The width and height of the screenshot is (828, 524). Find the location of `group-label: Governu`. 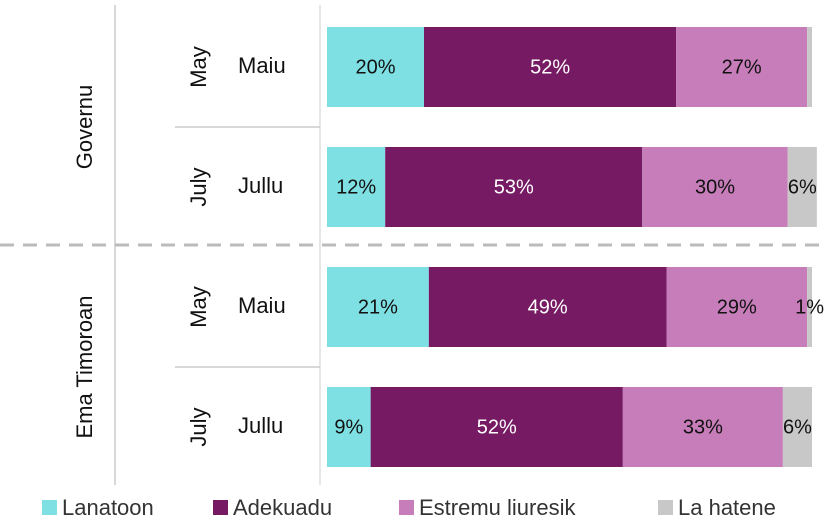

group-label: Governu is located at coordinates (84, 127).